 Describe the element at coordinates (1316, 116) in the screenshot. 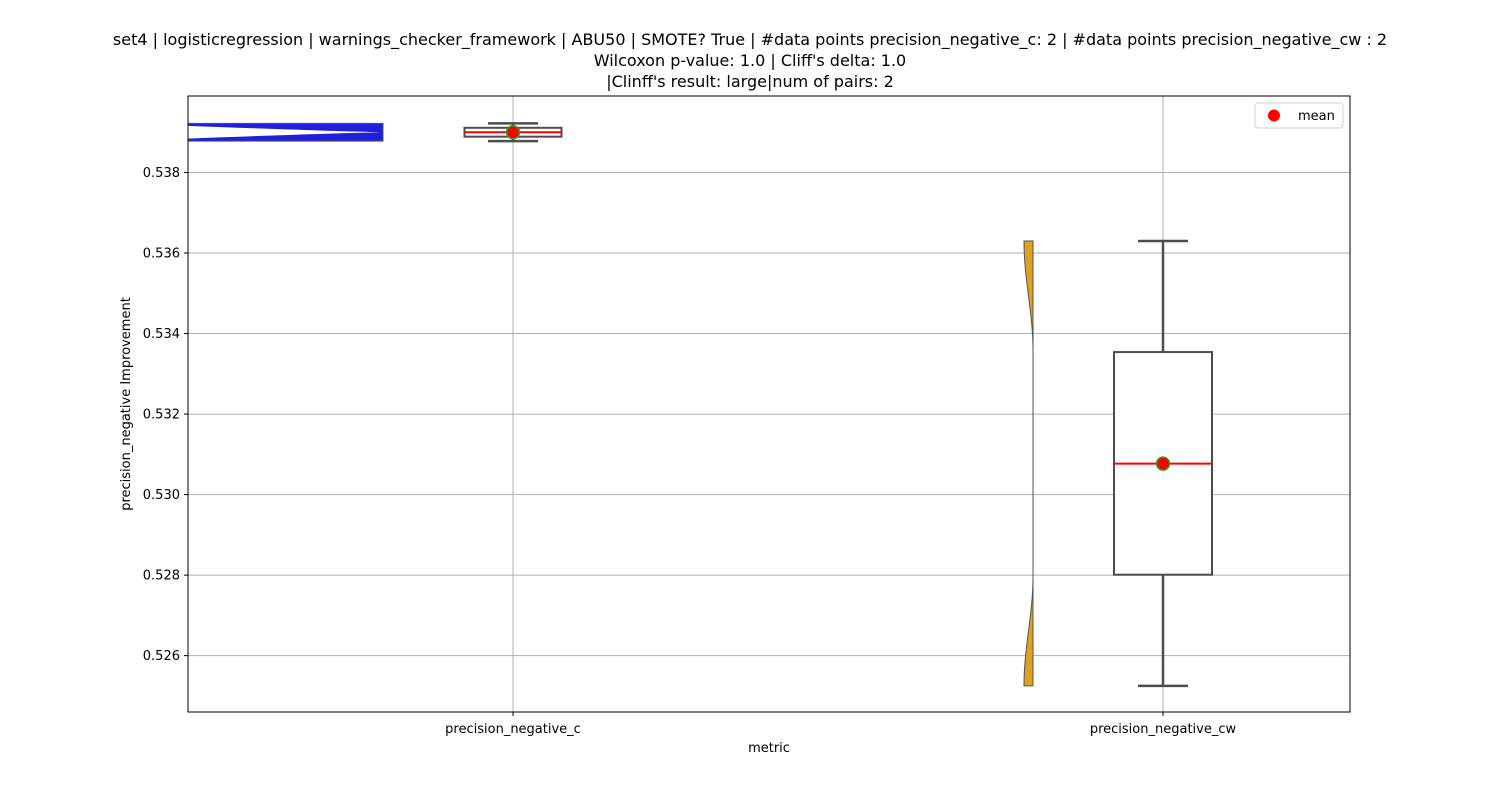

I see `legend-label-mean: mean` at that location.